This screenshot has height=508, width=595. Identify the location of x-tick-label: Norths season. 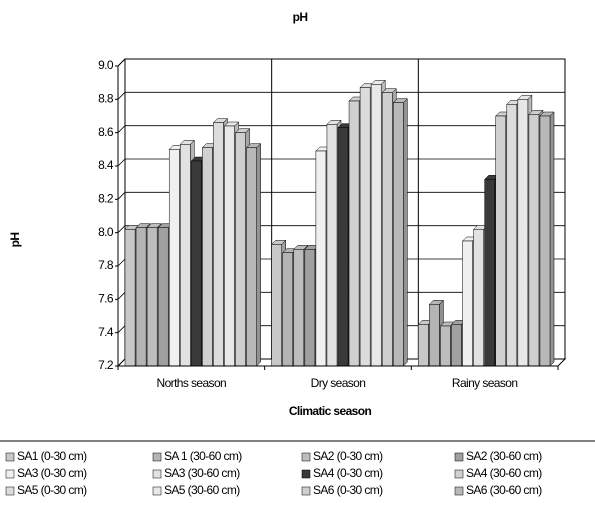
(192, 383).